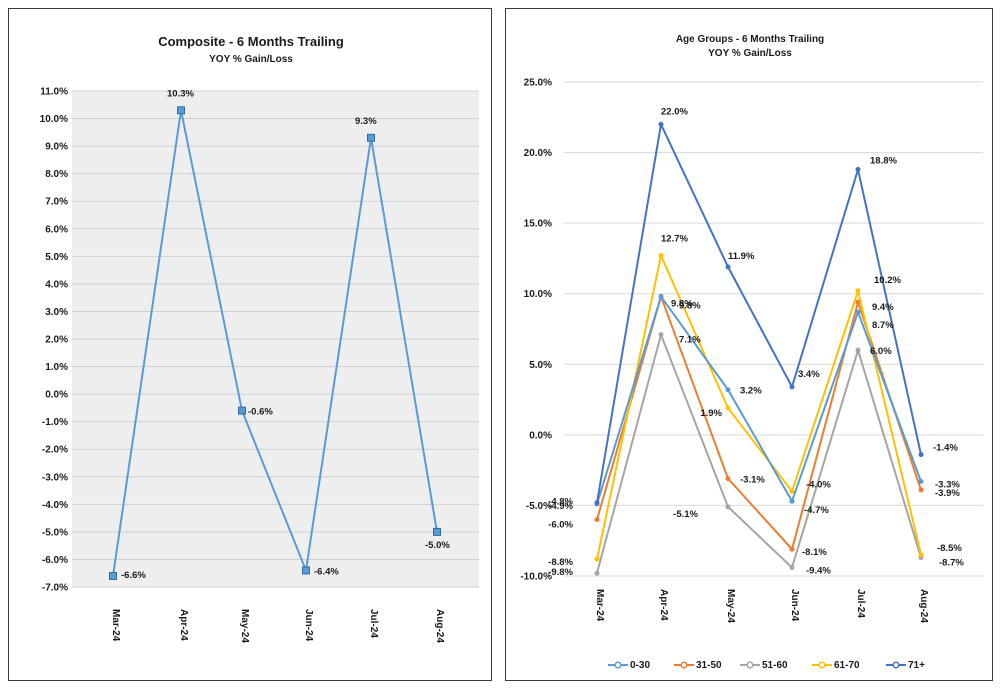  Describe the element at coordinates (709, 665) in the screenshot. I see `legend-label-31-50: 31-50` at that location.